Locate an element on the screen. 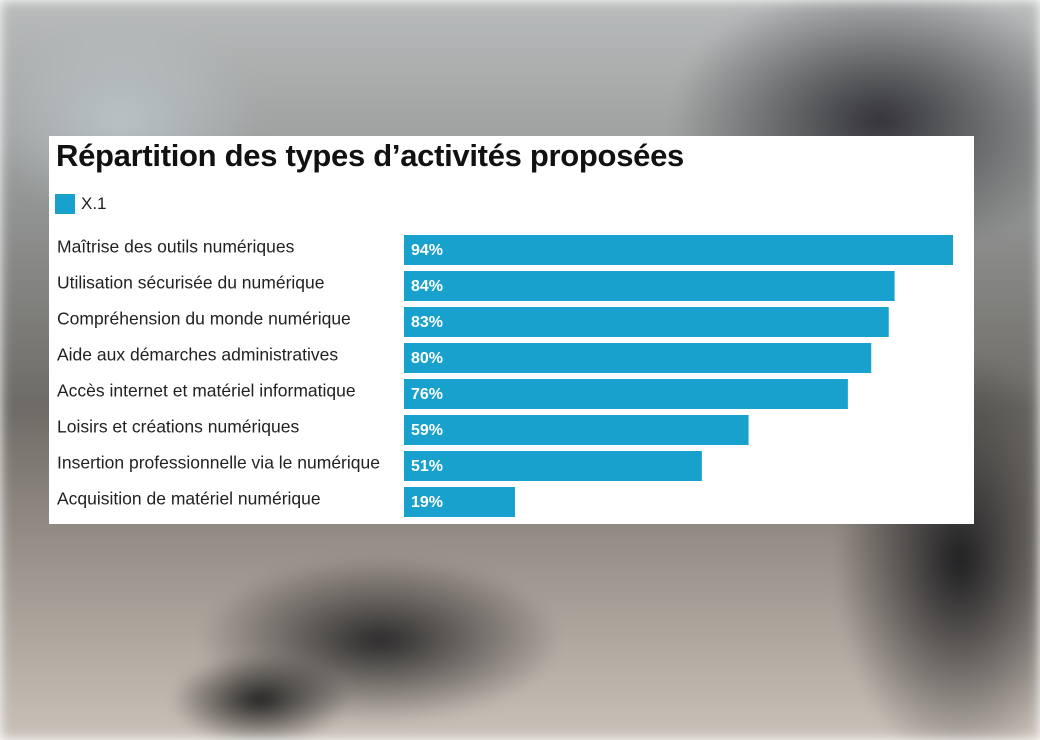 The width and height of the screenshot is (1040, 740). category-label: Compréhension du monde numérique is located at coordinates (204, 319).